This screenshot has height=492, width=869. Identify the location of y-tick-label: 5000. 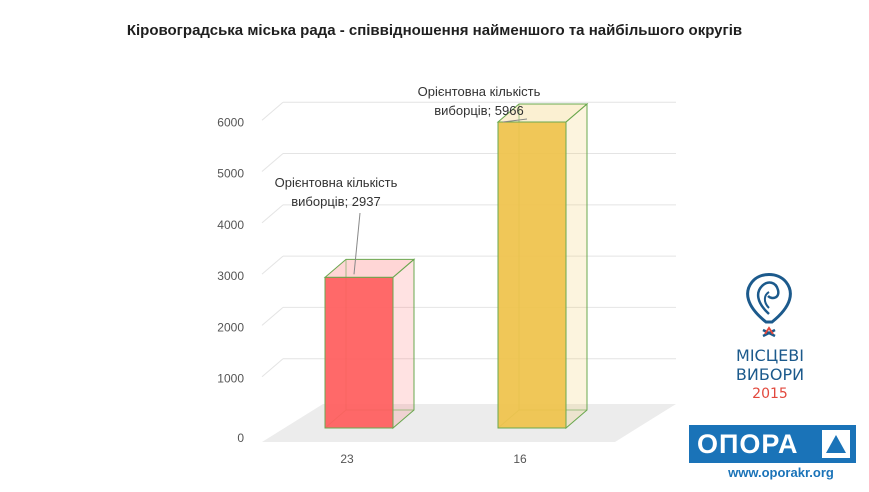
(230, 174).